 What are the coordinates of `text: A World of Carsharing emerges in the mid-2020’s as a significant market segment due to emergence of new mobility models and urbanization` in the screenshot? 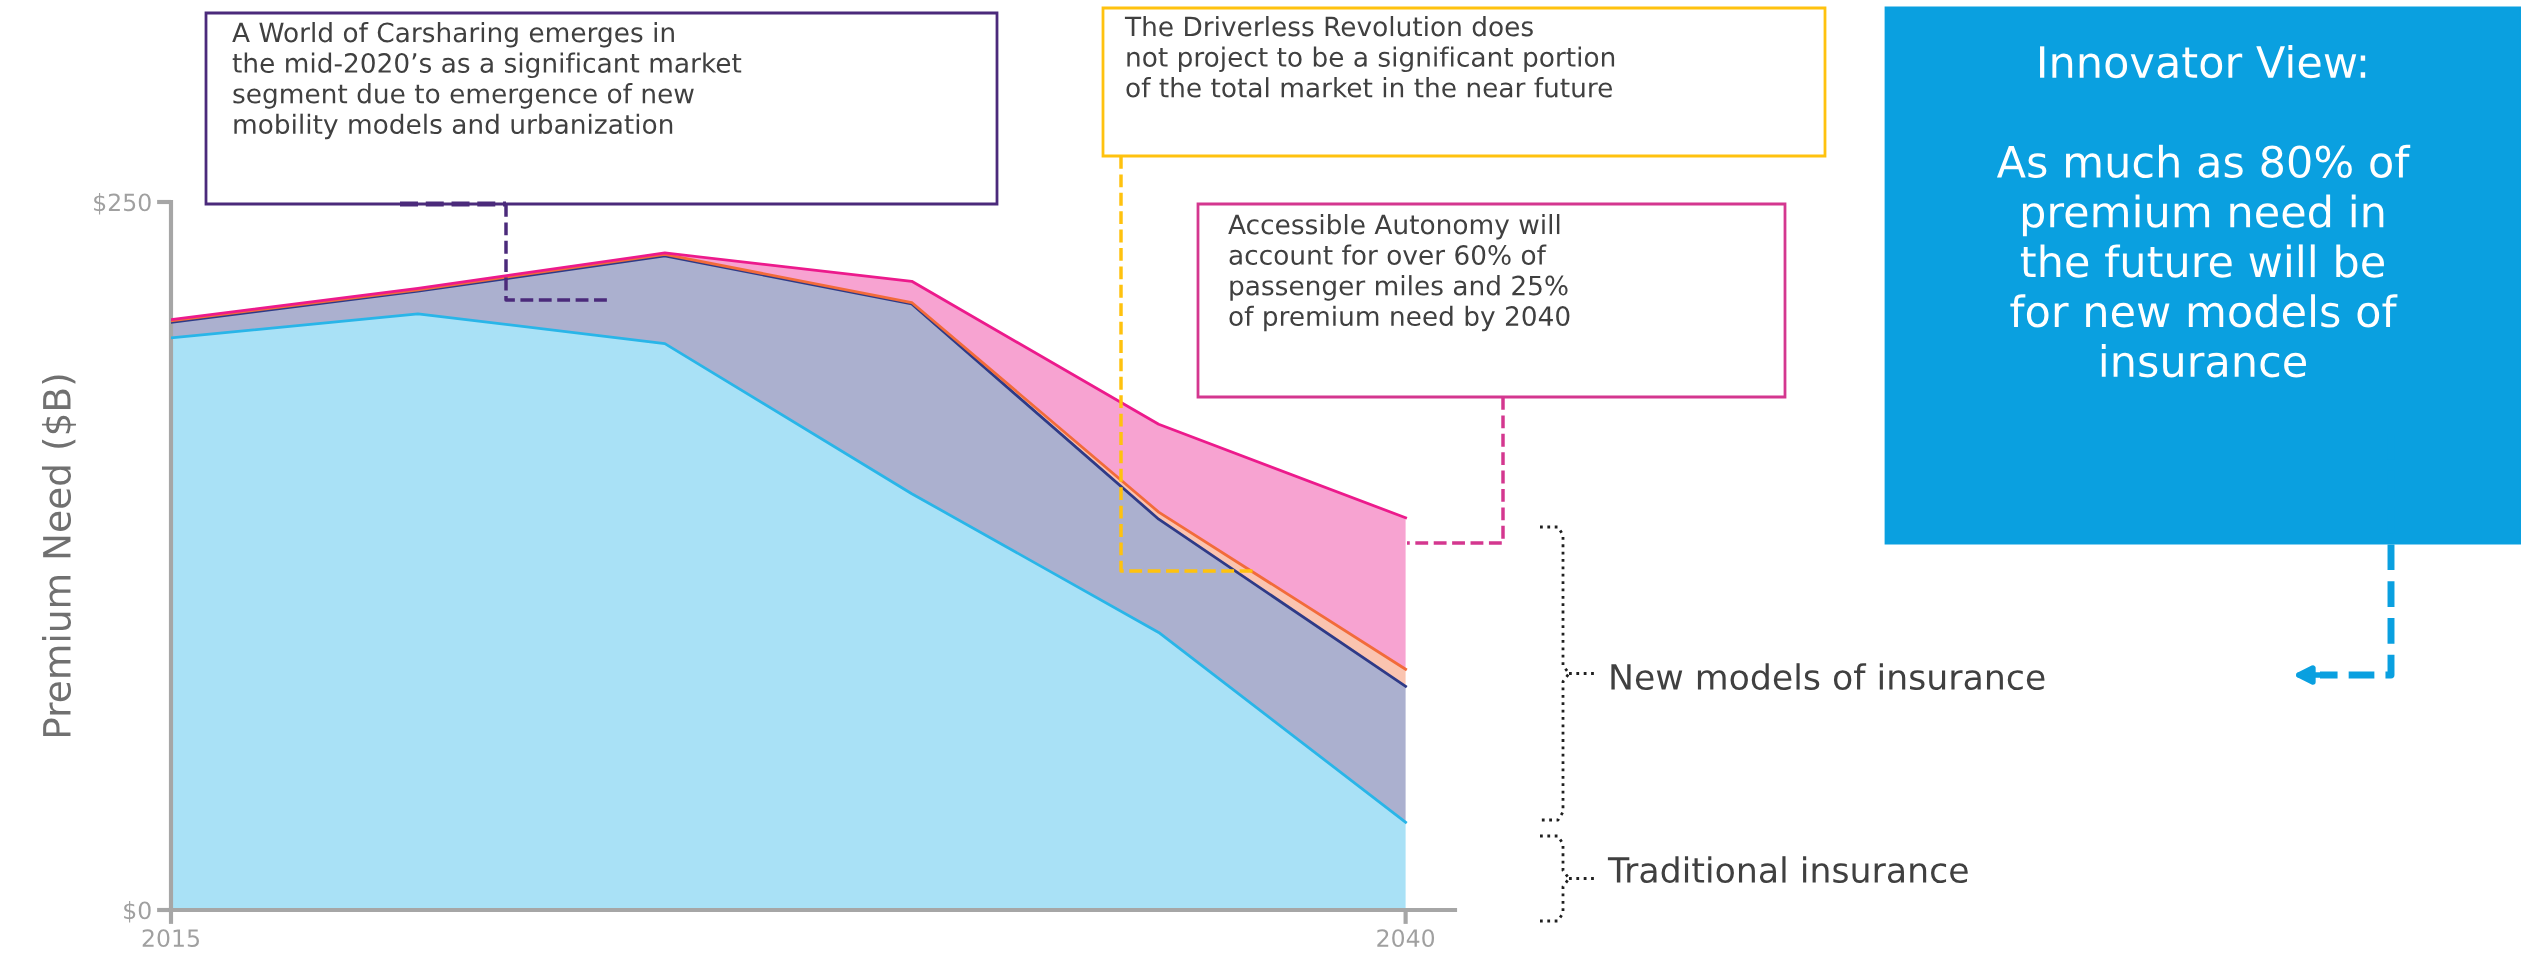 It's located at (487, 81).